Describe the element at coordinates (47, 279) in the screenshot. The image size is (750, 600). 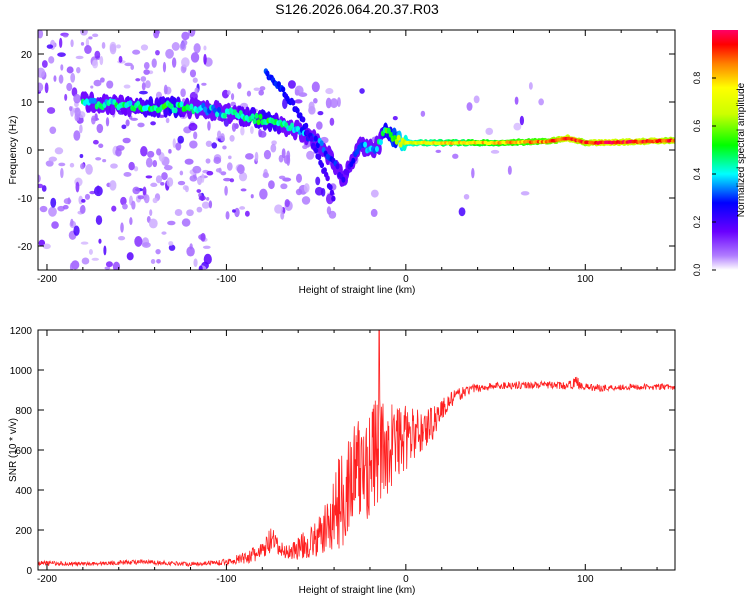
I see `x-tick-label: -200` at that location.